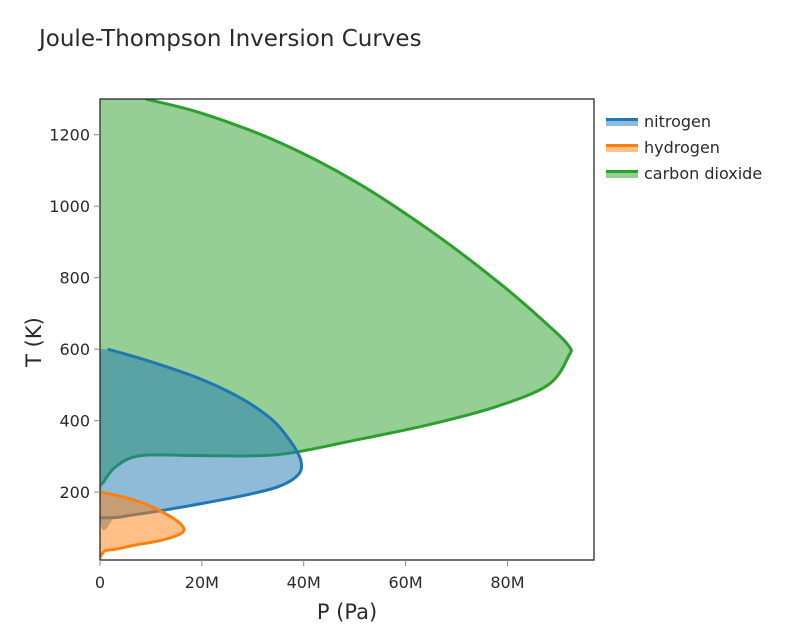 The image size is (800, 640). I want to click on area-nitrogen, so click(201, 440).